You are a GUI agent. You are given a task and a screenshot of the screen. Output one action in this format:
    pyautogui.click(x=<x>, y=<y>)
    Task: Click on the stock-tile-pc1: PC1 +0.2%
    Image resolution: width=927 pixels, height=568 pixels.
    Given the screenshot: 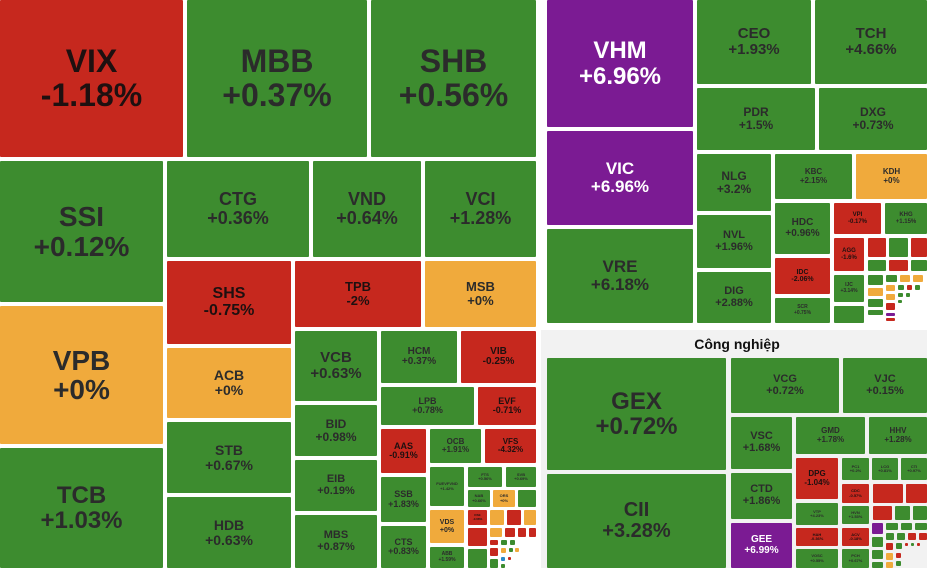 What is the action you would take?
    pyautogui.click(x=855, y=469)
    